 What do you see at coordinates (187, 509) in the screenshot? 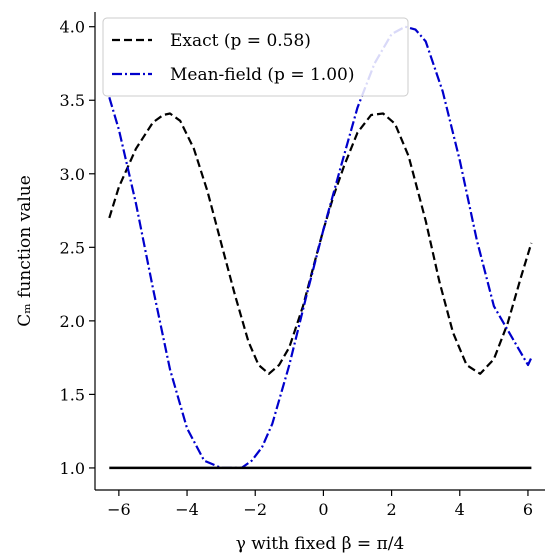
I see `x-tick-label: −4` at bounding box center [187, 509].